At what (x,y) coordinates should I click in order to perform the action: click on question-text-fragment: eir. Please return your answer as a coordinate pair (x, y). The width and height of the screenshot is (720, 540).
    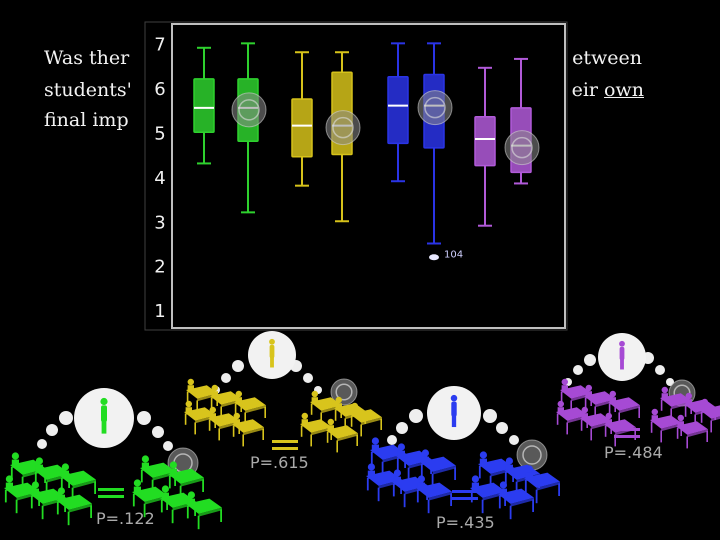
    Looking at the image, I should click on (584, 90).